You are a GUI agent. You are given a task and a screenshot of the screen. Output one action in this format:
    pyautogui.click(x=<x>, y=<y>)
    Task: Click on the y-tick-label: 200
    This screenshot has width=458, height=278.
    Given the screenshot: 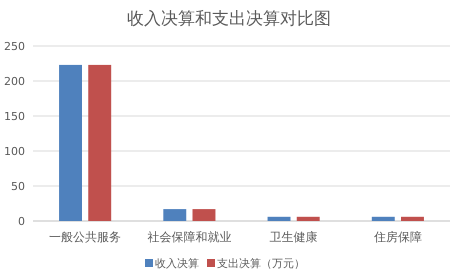 What is the action you would take?
    pyautogui.click(x=14, y=81)
    